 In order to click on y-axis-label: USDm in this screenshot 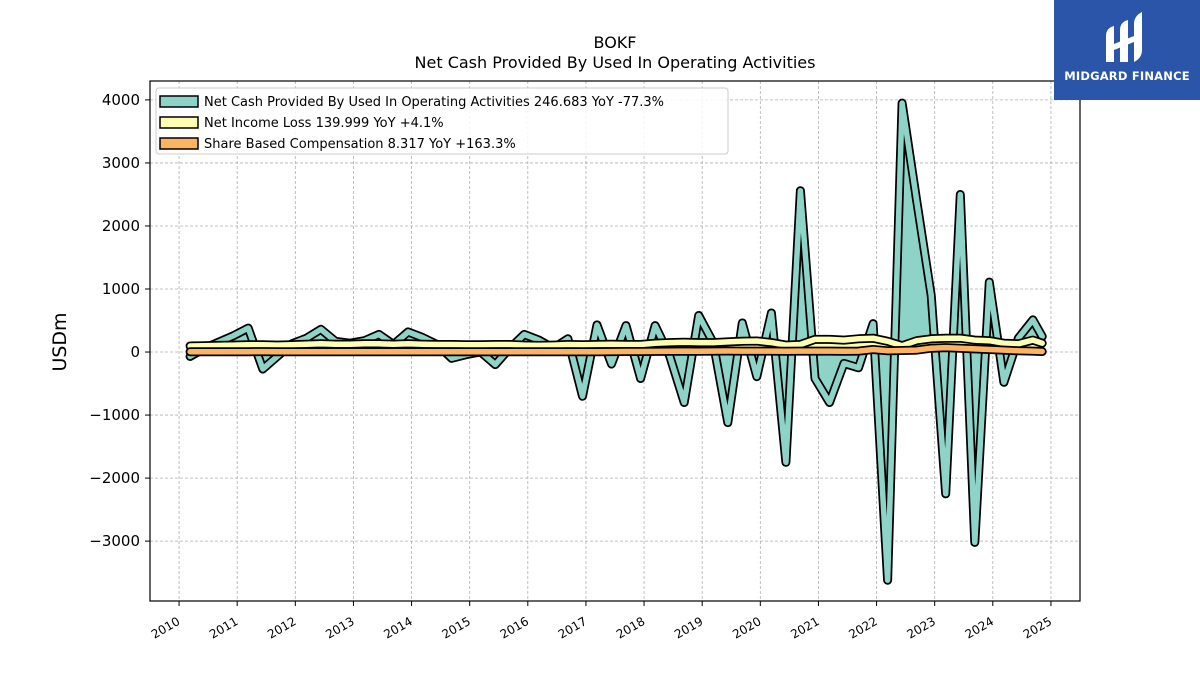, I will do `click(60, 341)`.